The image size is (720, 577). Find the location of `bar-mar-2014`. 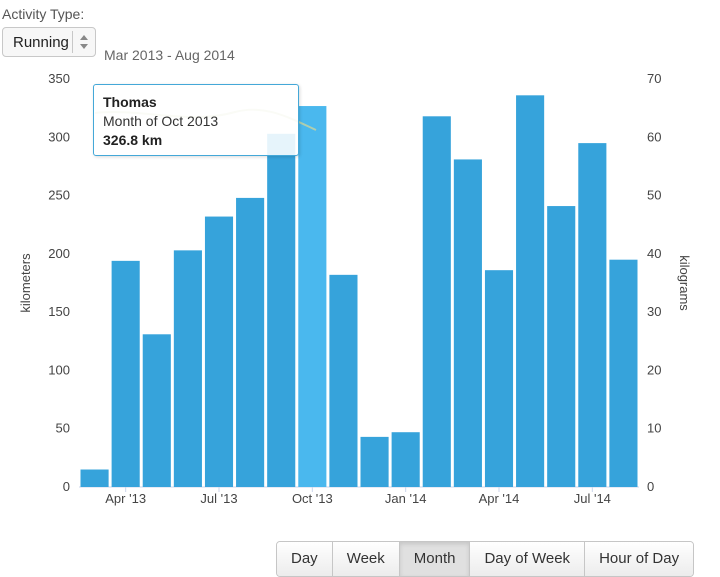

bar-mar-2014 is located at coordinates (467, 323).